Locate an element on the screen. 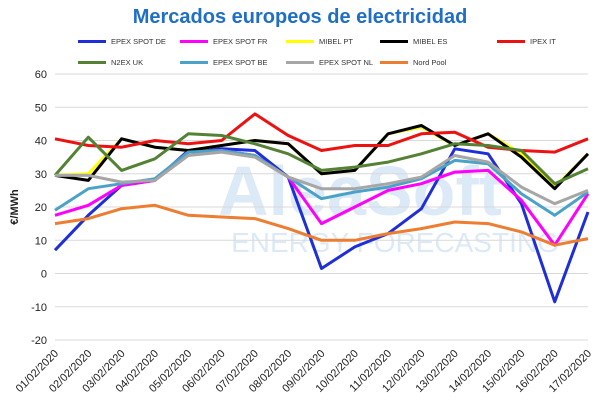 The width and height of the screenshot is (600, 416). series-line-n2ex-uk is located at coordinates (321, 159).